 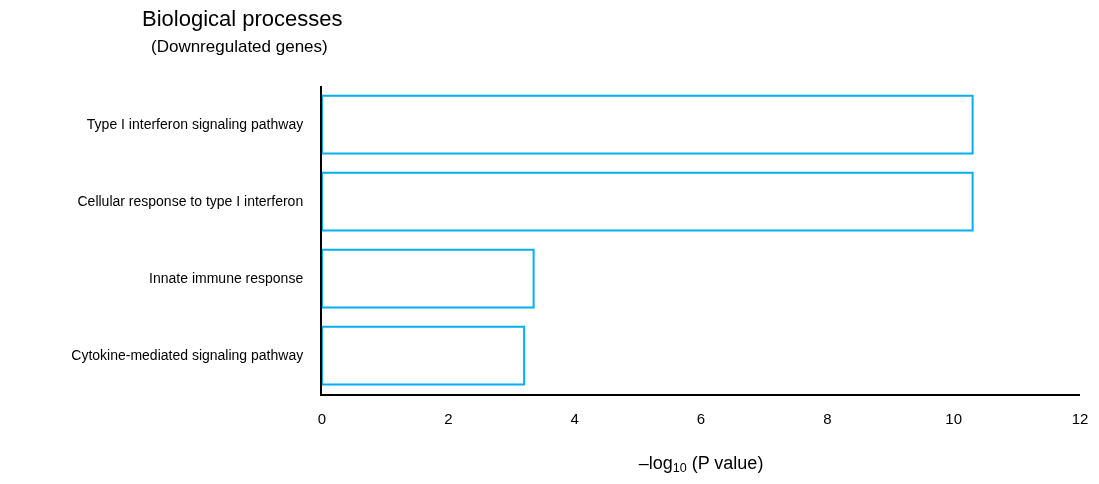 What do you see at coordinates (1080, 418) in the screenshot?
I see `x-tick-label: 12` at bounding box center [1080, 418].